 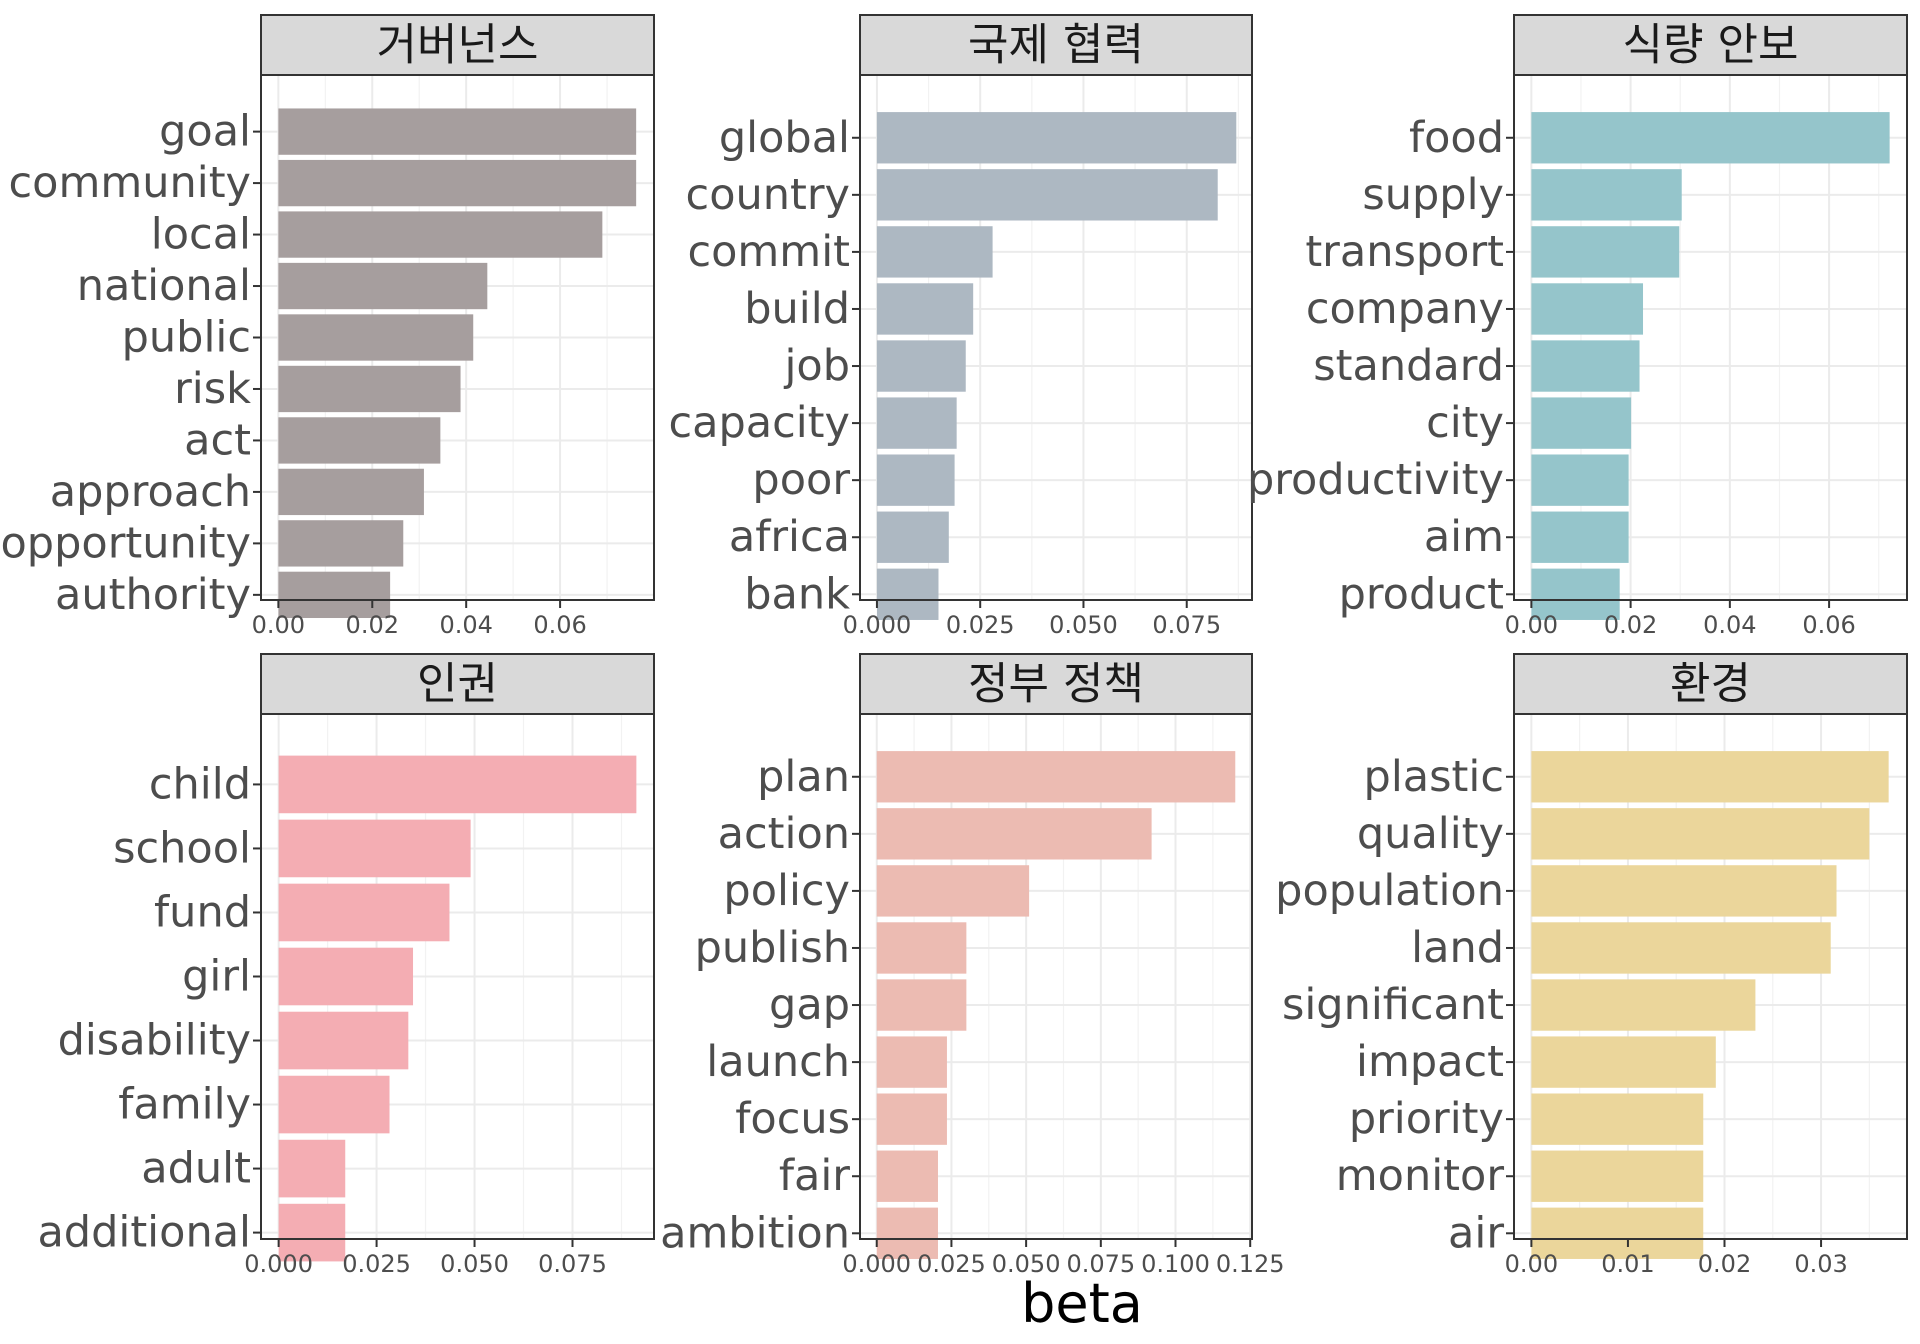 I want to click on bar-city, so click(x=1581, y=423).